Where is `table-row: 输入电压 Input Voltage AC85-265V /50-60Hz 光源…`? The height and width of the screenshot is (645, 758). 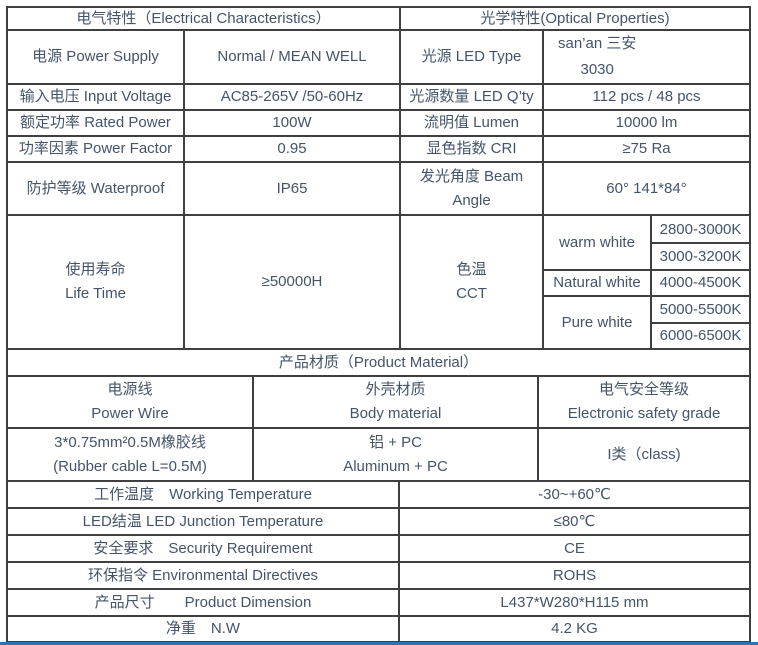
table-row: 输入电压 Input Voltage AC85-265V /50-60Hz 光源… is located at coordinates (378, 96).